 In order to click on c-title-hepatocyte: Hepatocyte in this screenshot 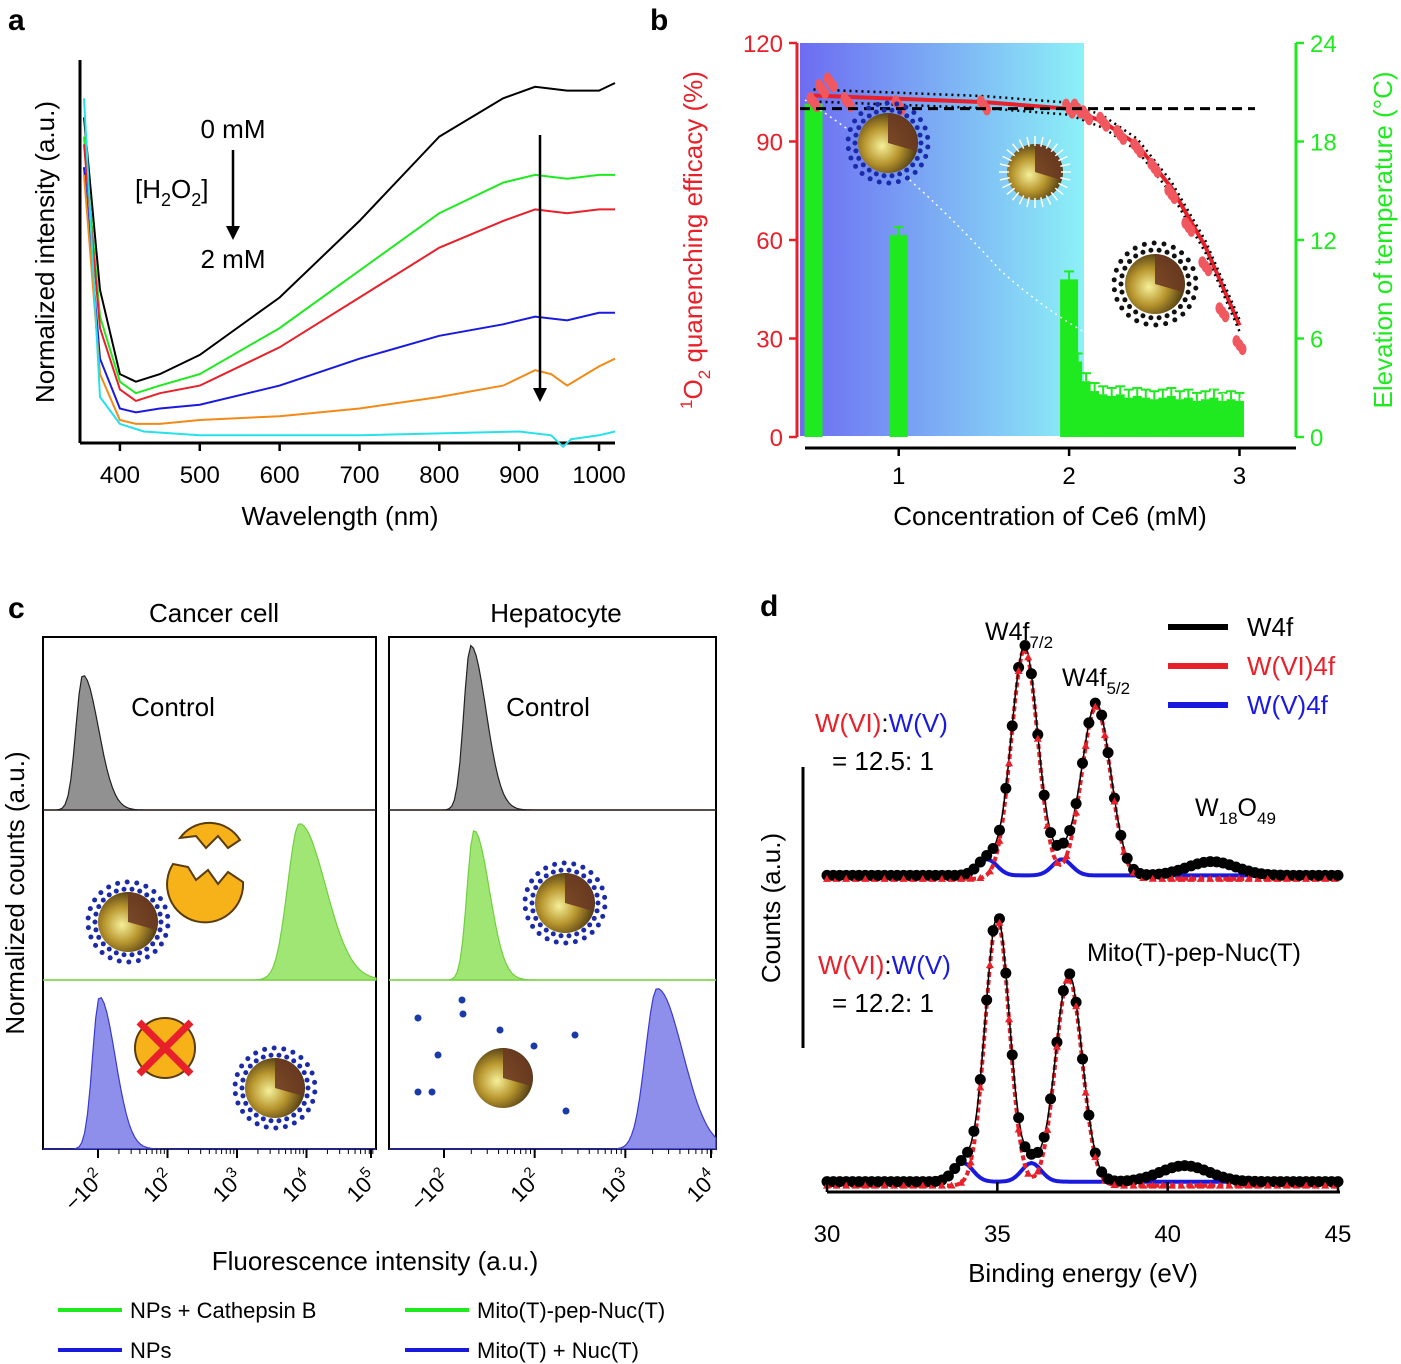, I will do `click(556, 613)`.